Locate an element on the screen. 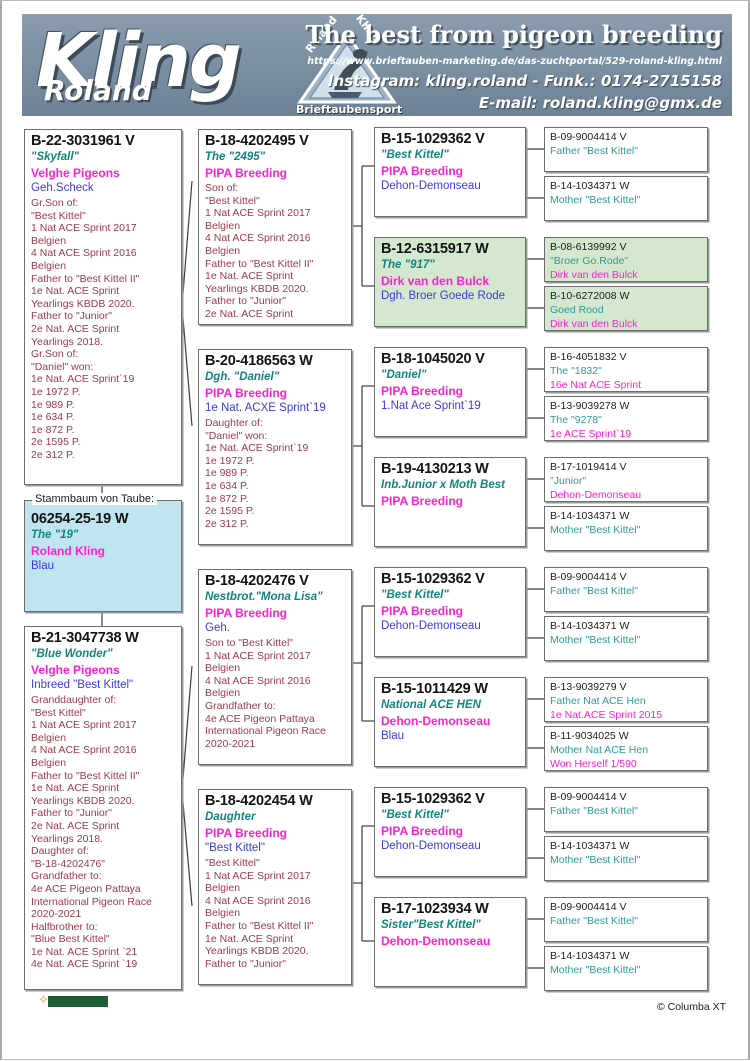 The height and width of the screenshot is (1061, 750). performance-line: Granddaughter of: is located at coordinates (74, 700).